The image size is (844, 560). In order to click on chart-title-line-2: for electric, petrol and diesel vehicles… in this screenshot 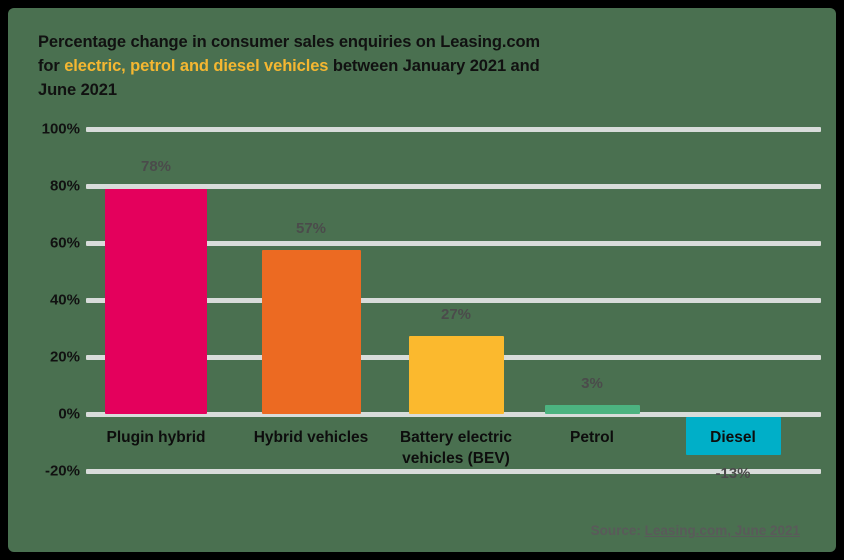, I will do `click(388, 66)`.